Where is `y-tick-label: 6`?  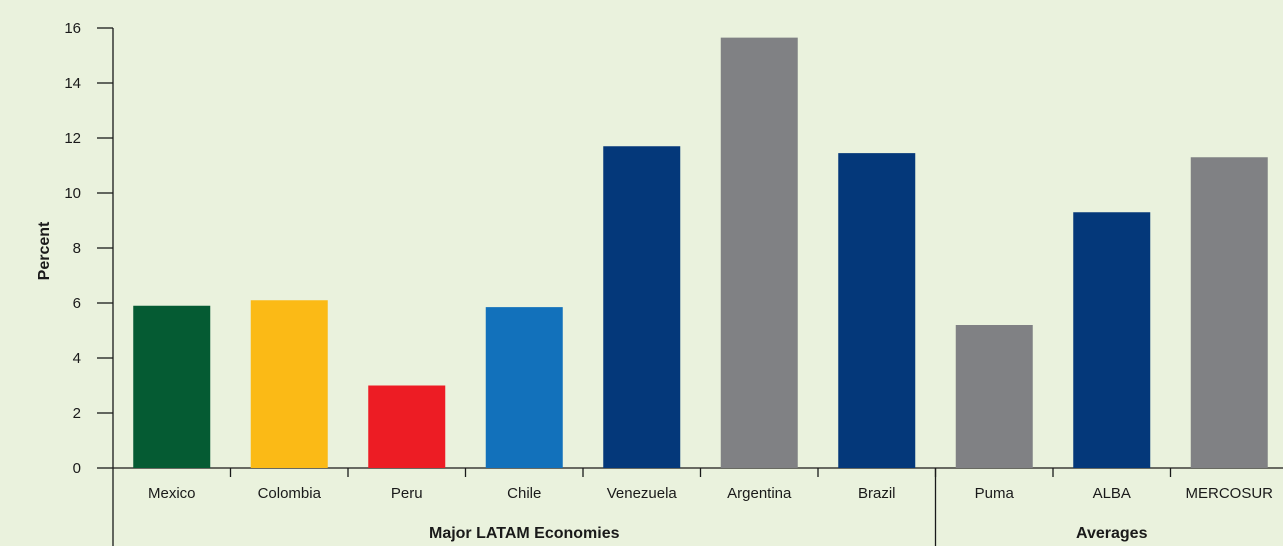 y-tick-label: 6 is located at coordinates (77, 303).